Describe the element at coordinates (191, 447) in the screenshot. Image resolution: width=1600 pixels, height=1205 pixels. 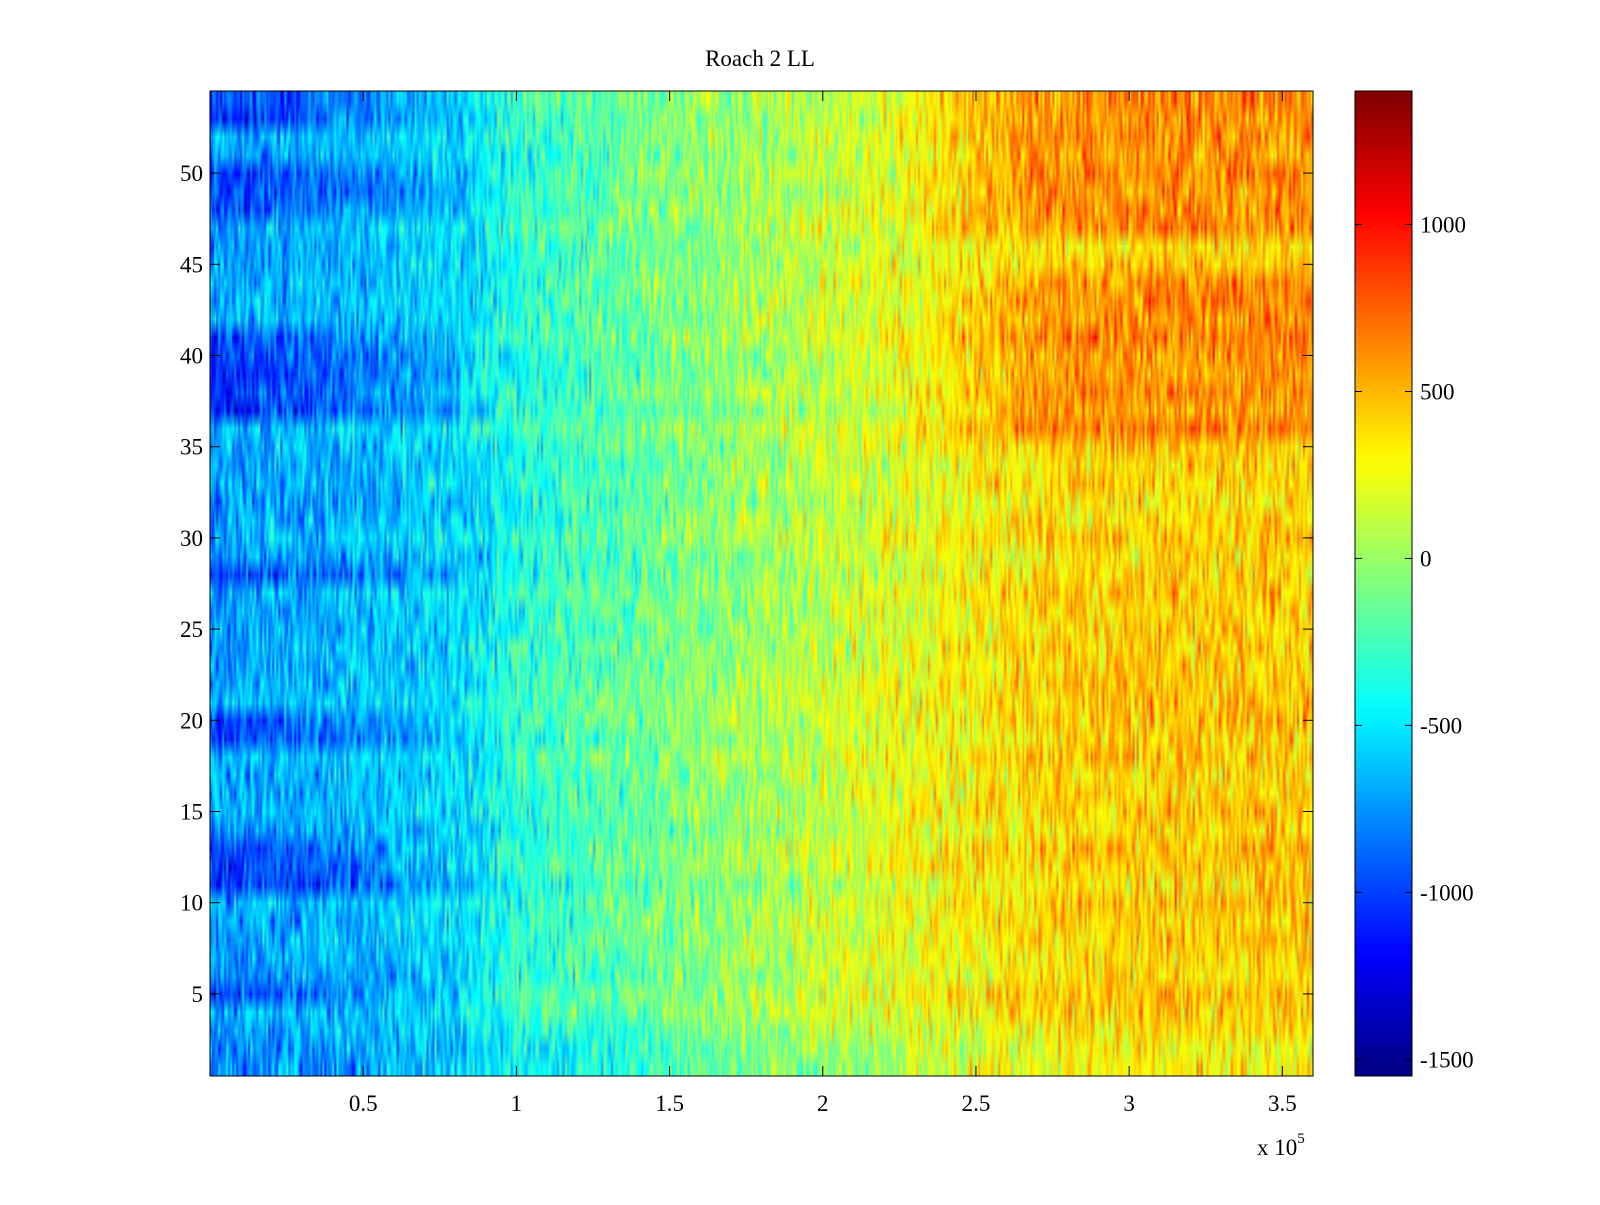
I see `y-tick-label: 35` at that location.